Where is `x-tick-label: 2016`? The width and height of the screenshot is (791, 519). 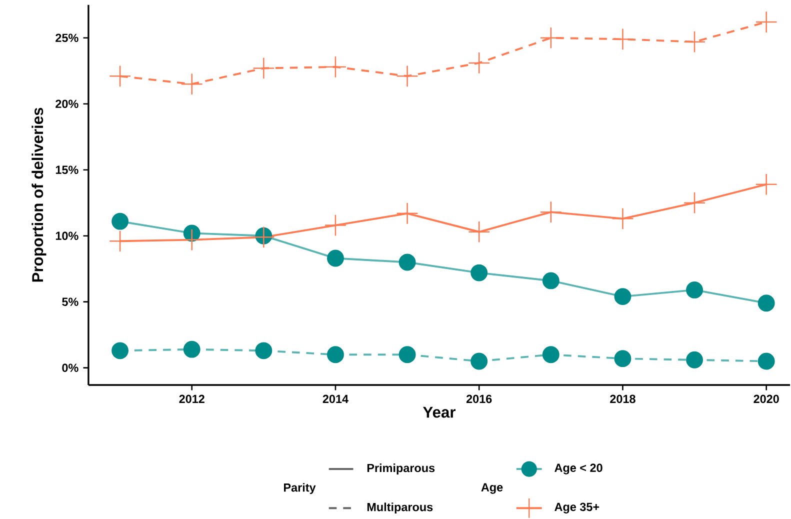
x-tick-label: 2016 is located at coordinates (479, 399).